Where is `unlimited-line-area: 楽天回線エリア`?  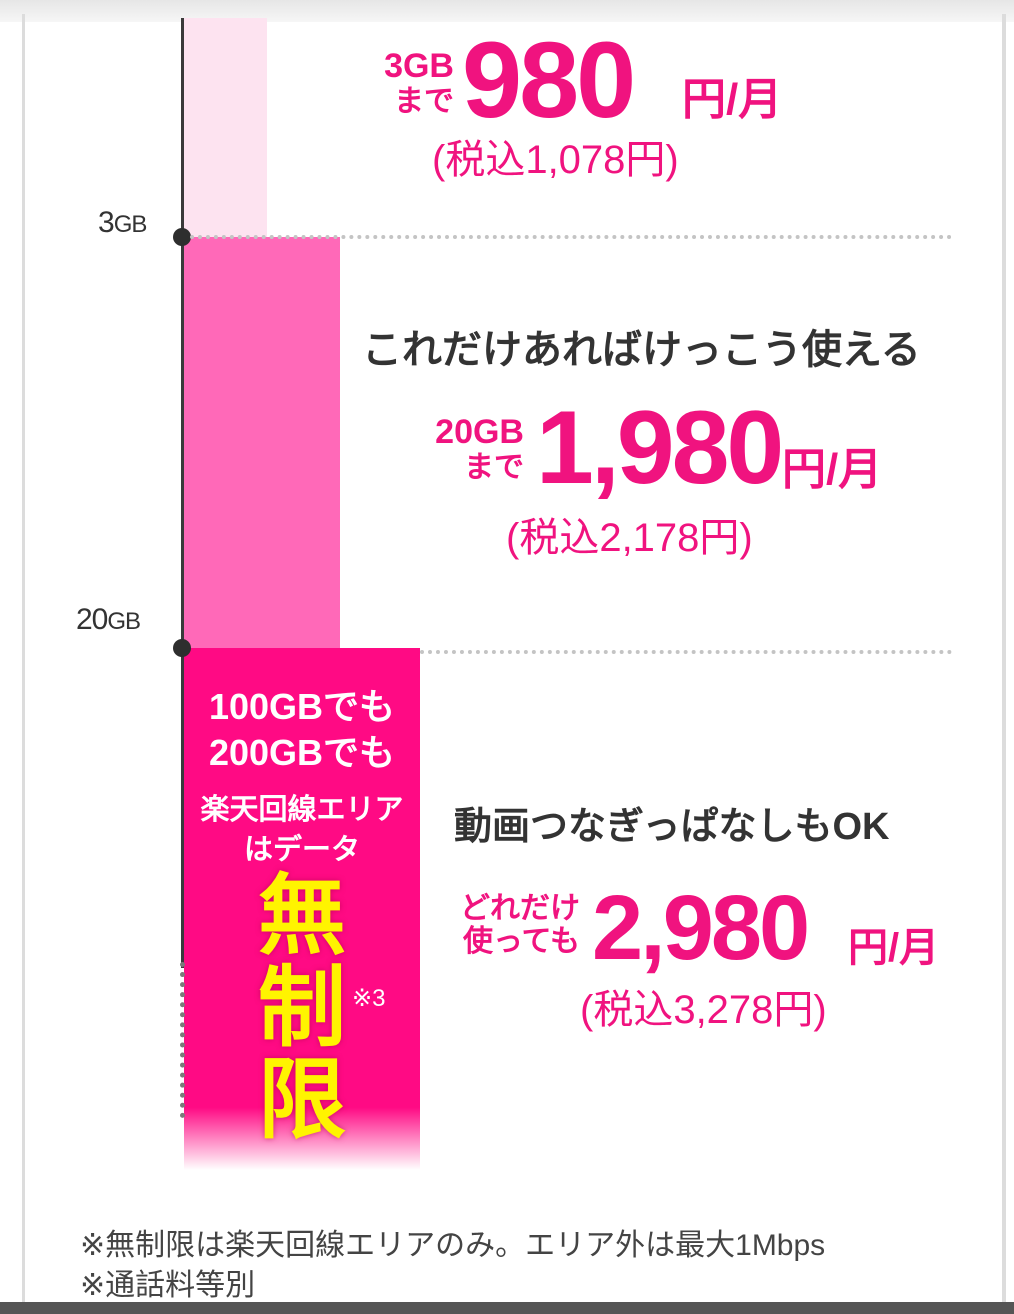
unlimited-line-area: 楽天回線エリア is located at coordinates (302, 810).